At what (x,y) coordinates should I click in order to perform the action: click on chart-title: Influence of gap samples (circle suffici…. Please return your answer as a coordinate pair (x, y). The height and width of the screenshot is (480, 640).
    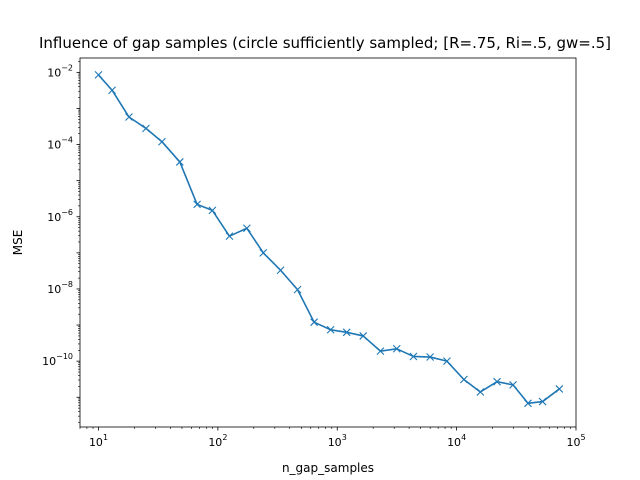
    Looking at the image, I should click on (325, 43).